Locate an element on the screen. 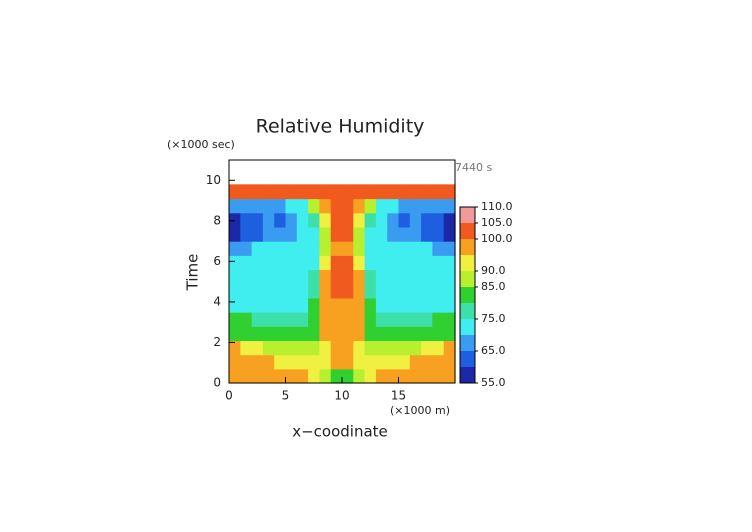 This screenshot has width=752, height=532. x-axis-label: x−coodinate is located at coordinates (340, 432).